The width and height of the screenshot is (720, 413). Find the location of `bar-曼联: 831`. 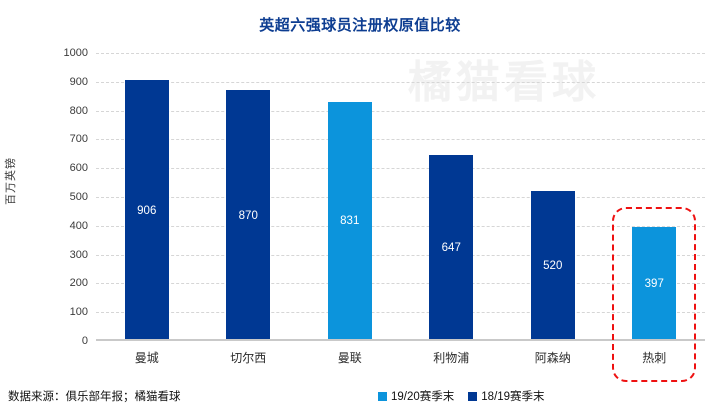

bar-曼联: 831 is located at coordinates (349, 221).